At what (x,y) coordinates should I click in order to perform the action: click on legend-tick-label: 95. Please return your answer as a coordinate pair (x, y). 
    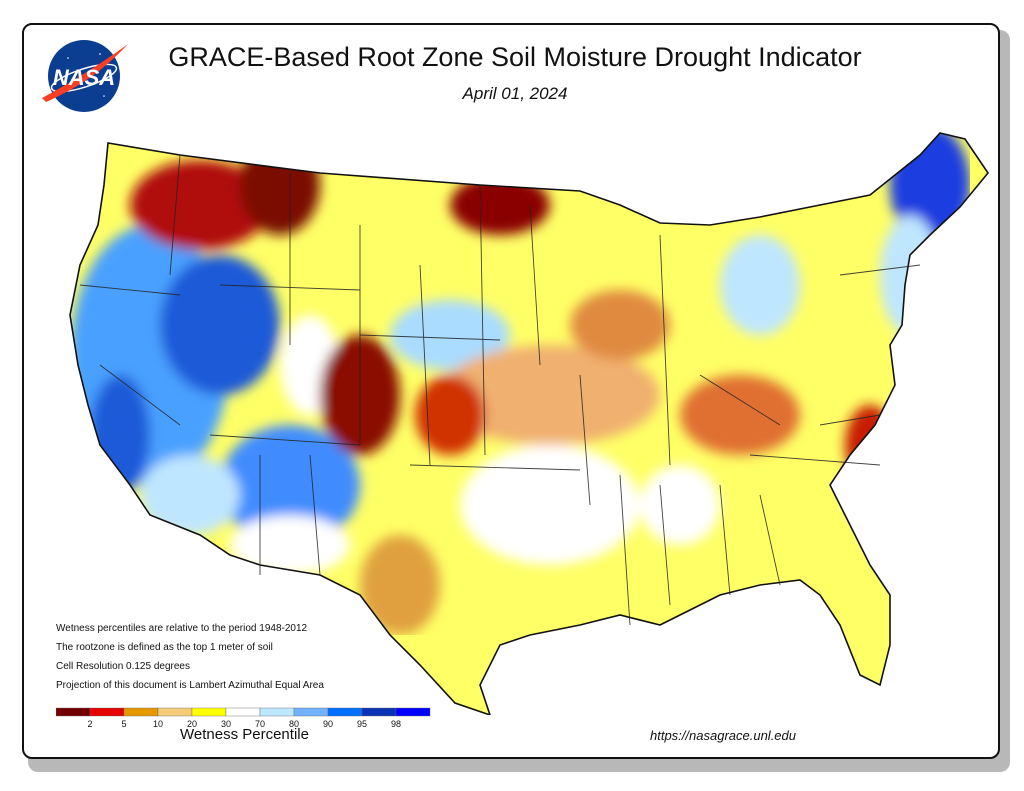
    Looking at the image, I should click on (362, 724).